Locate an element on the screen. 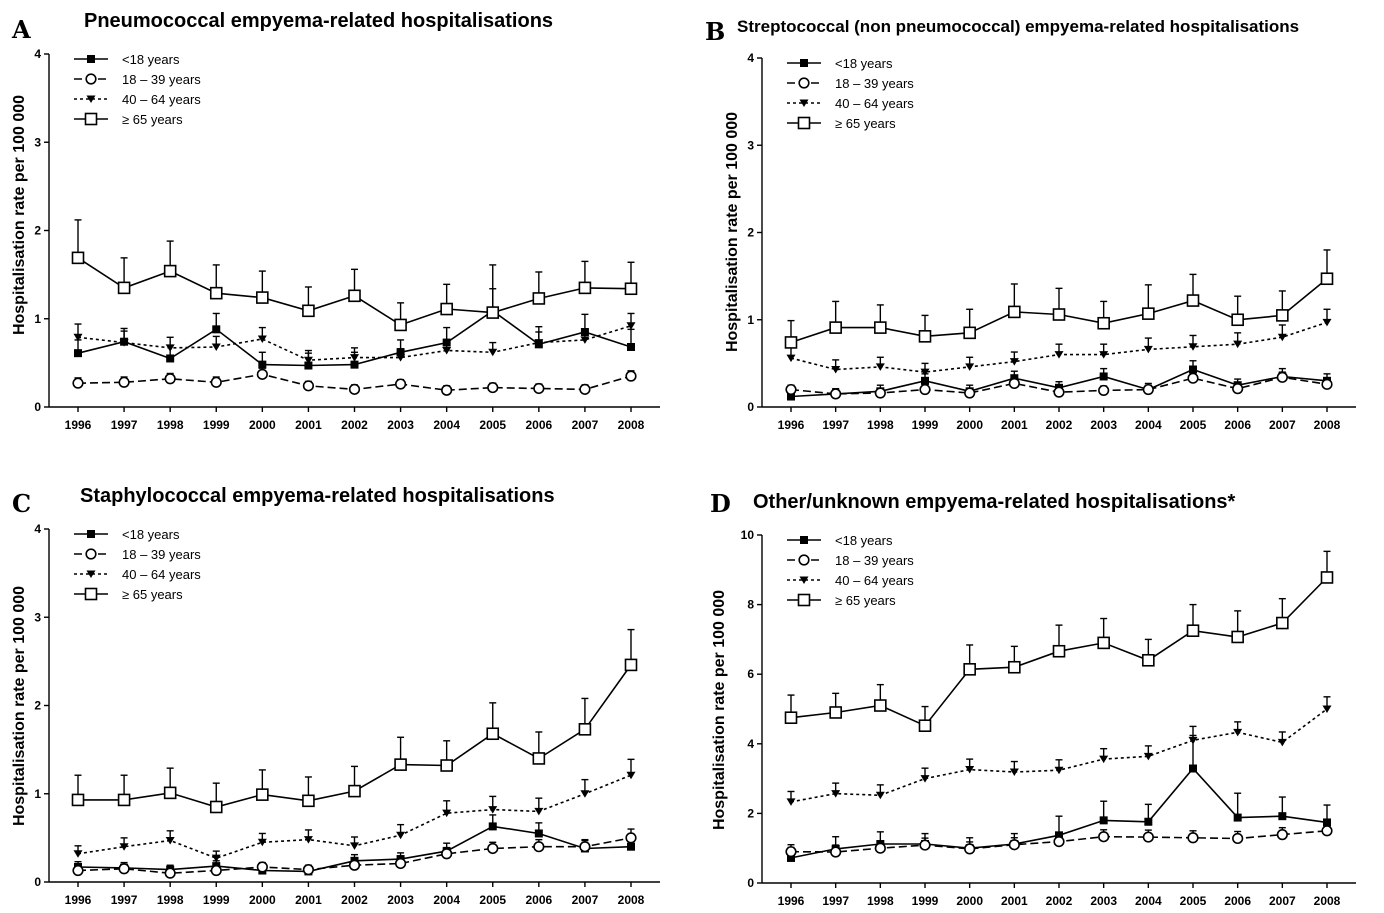 The width and height of the screenshot is (1384, 913). panel-d-x-tick-label: 2001 is located at coordinates (1014, 901).